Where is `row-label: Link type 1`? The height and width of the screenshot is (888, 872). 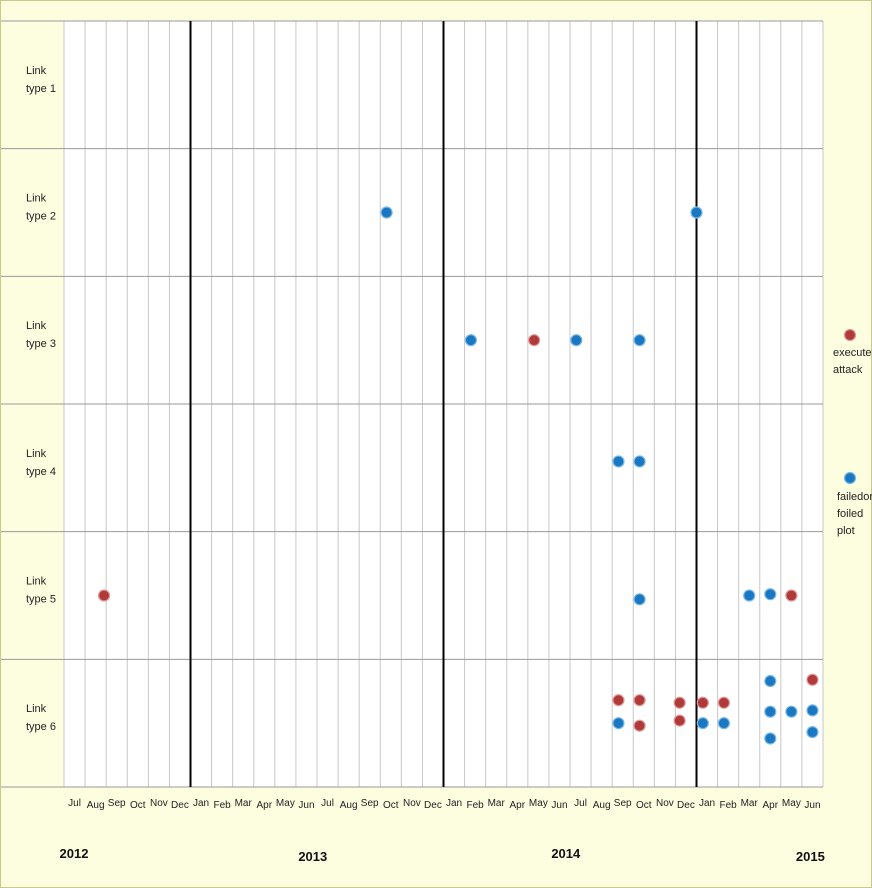
row-label: Link type 1 is located at coordinates (41, 80).